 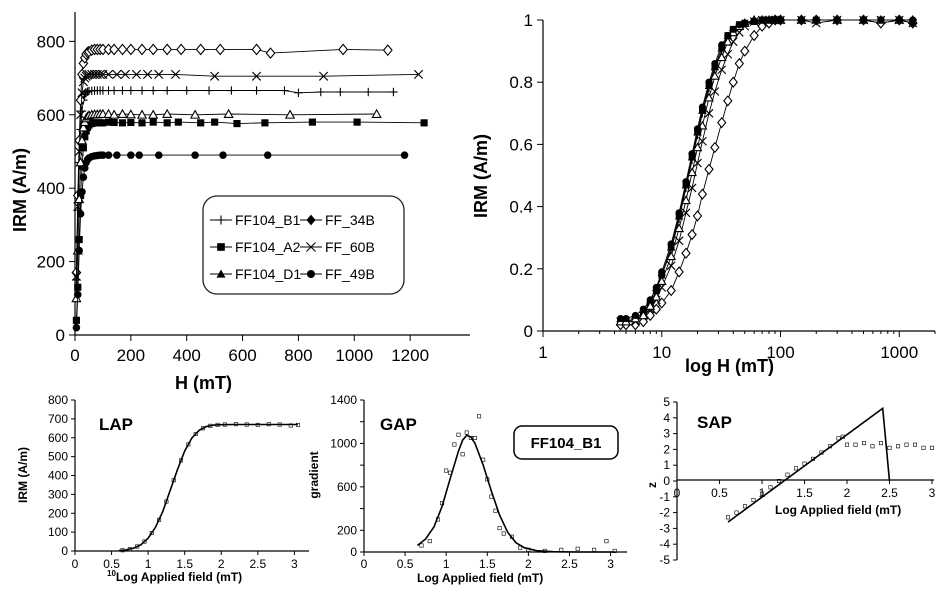 What do you see at coordinates (880, 443) in the screenshot?
I see `data-point-19-shape` at bounding box center [880, 443].